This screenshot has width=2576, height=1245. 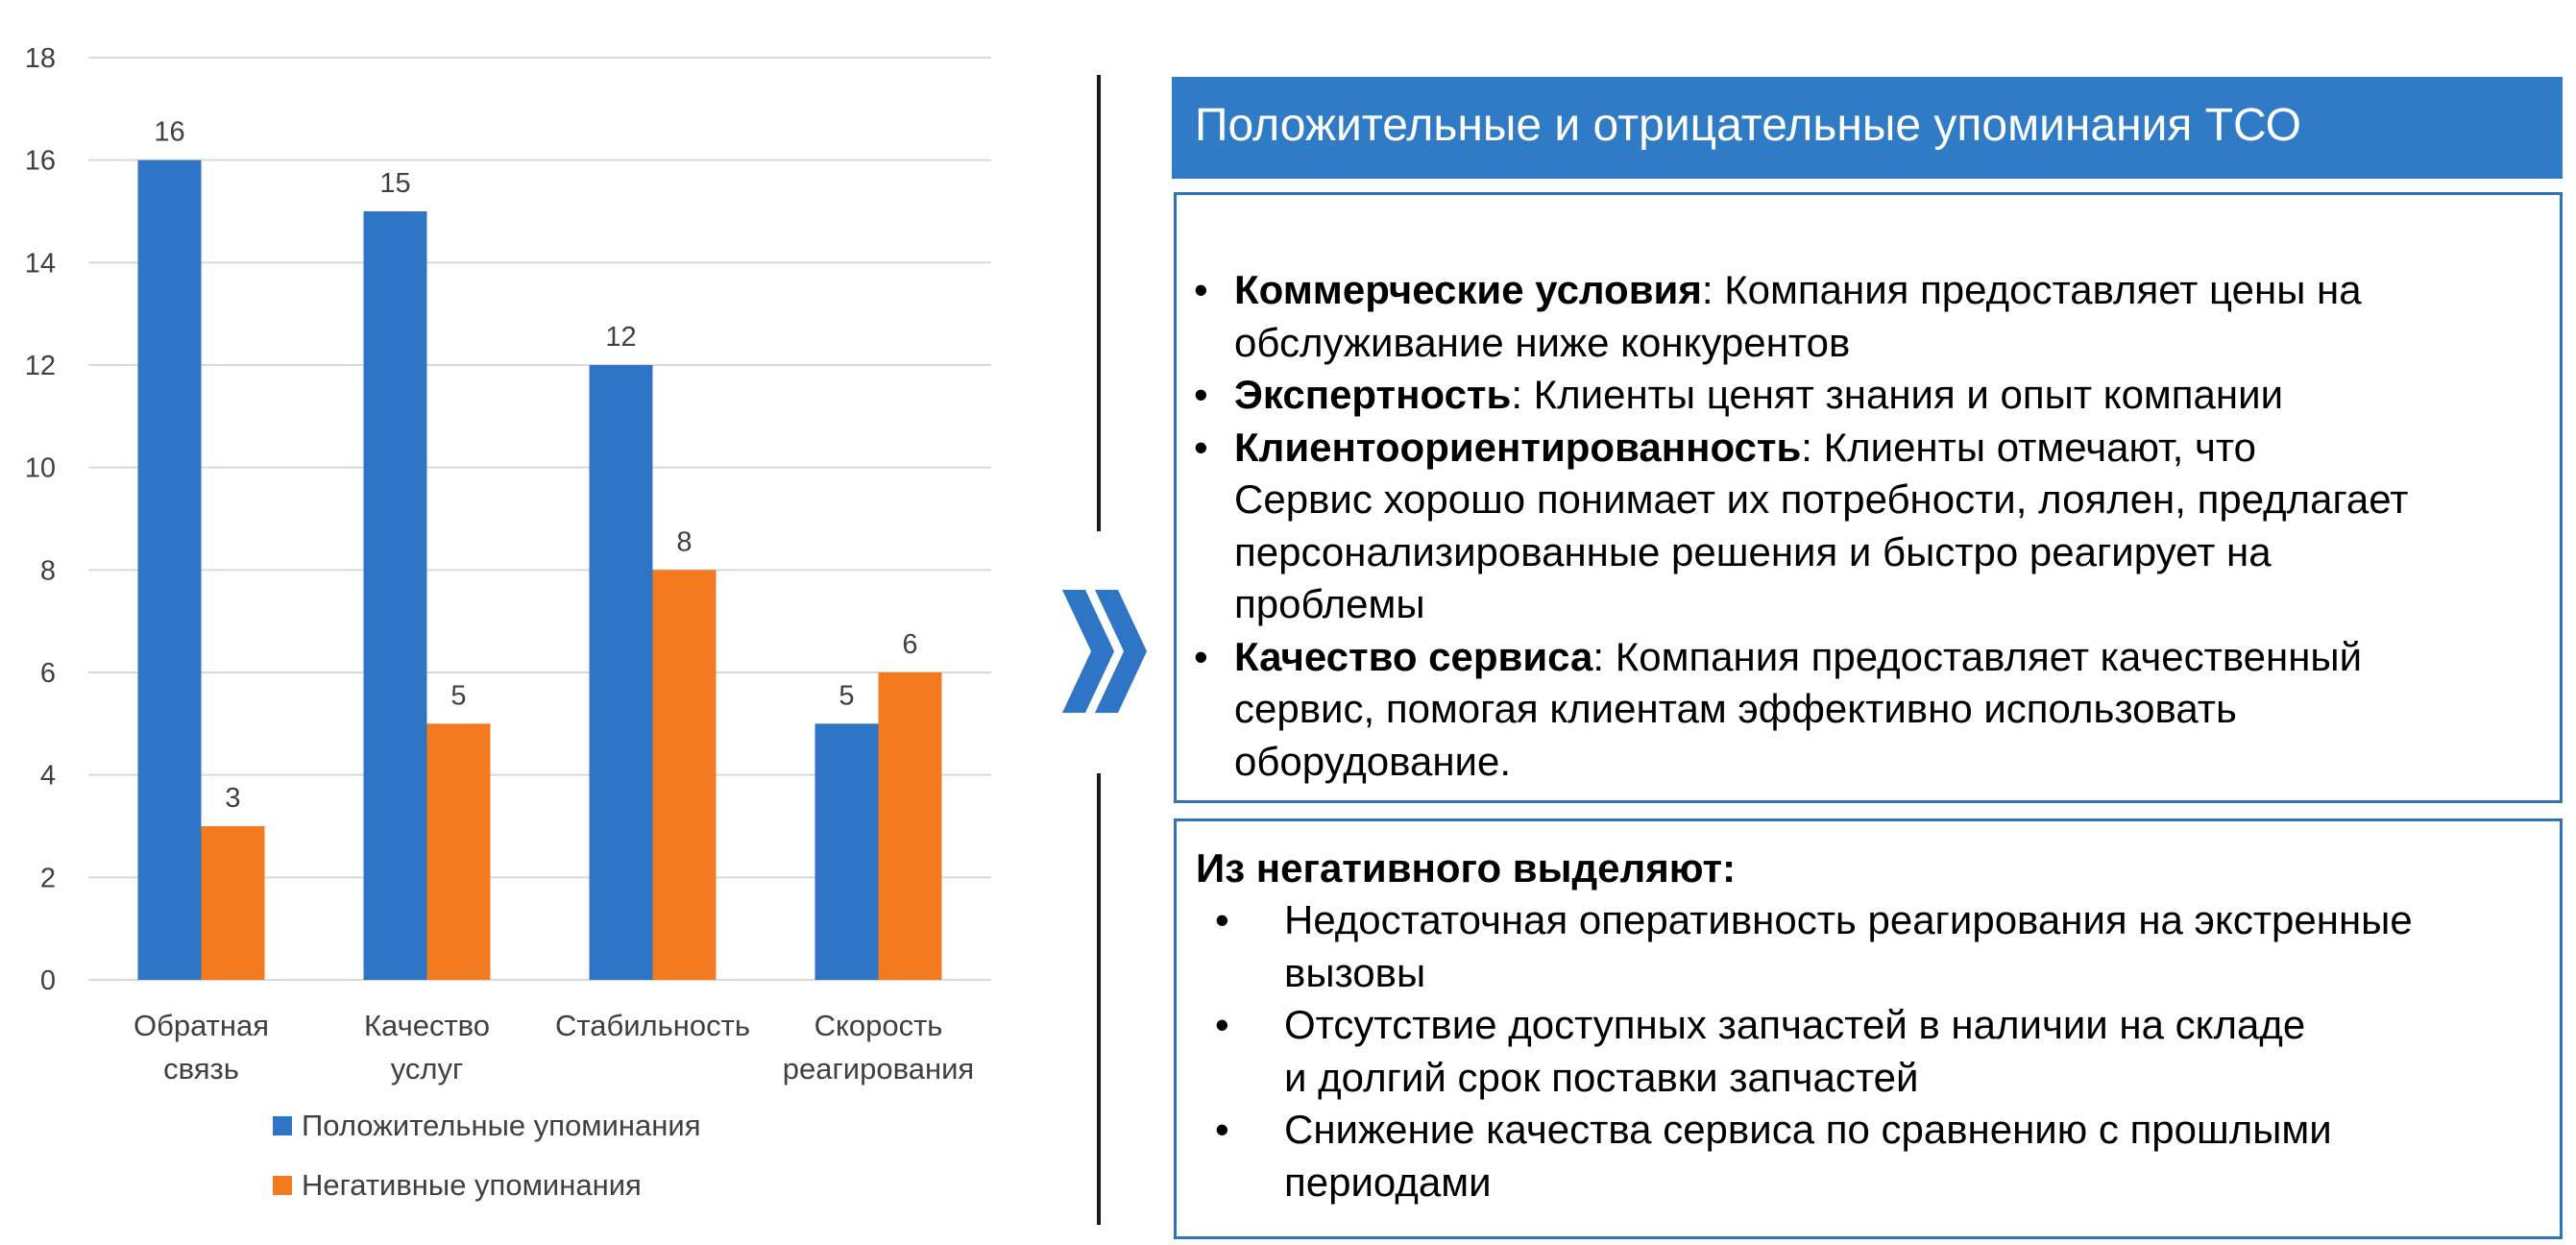 I want to click on category-label: Стабильность, so click(x=652, y=1025).